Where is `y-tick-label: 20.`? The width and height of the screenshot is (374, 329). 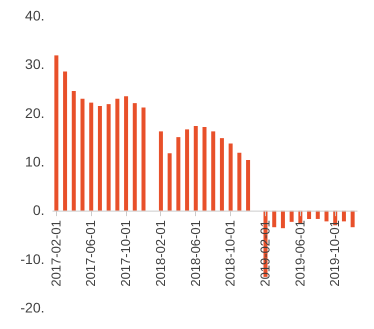
y-tick-label: 20. is located at coordinates (34, 112).